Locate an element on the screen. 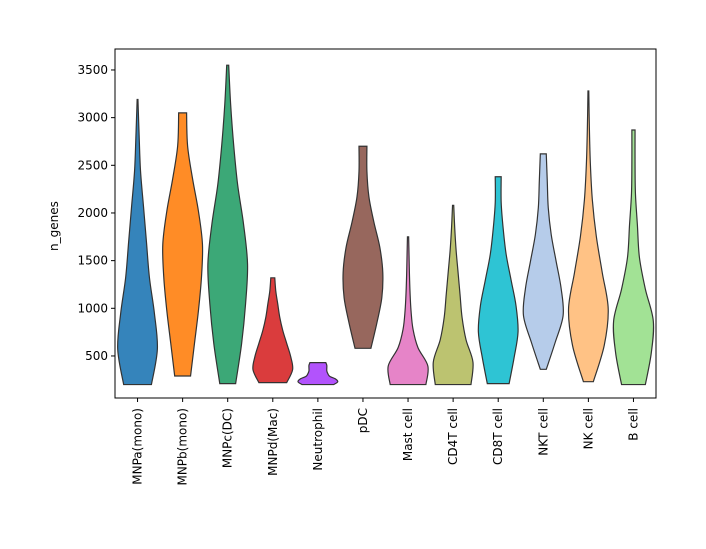 The width and height of the screenshot is (706, 549). y-tick-label: 500 is located at coordinates (96, 356).